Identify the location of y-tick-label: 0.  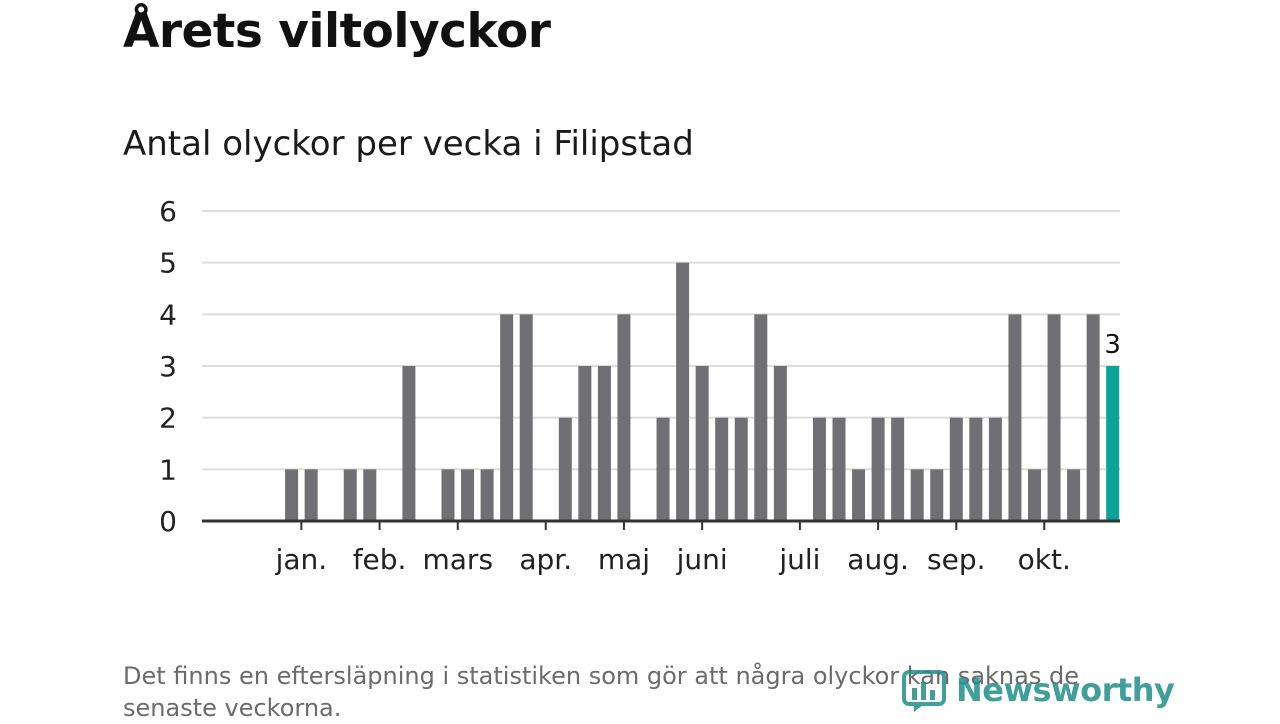
(168, 521).